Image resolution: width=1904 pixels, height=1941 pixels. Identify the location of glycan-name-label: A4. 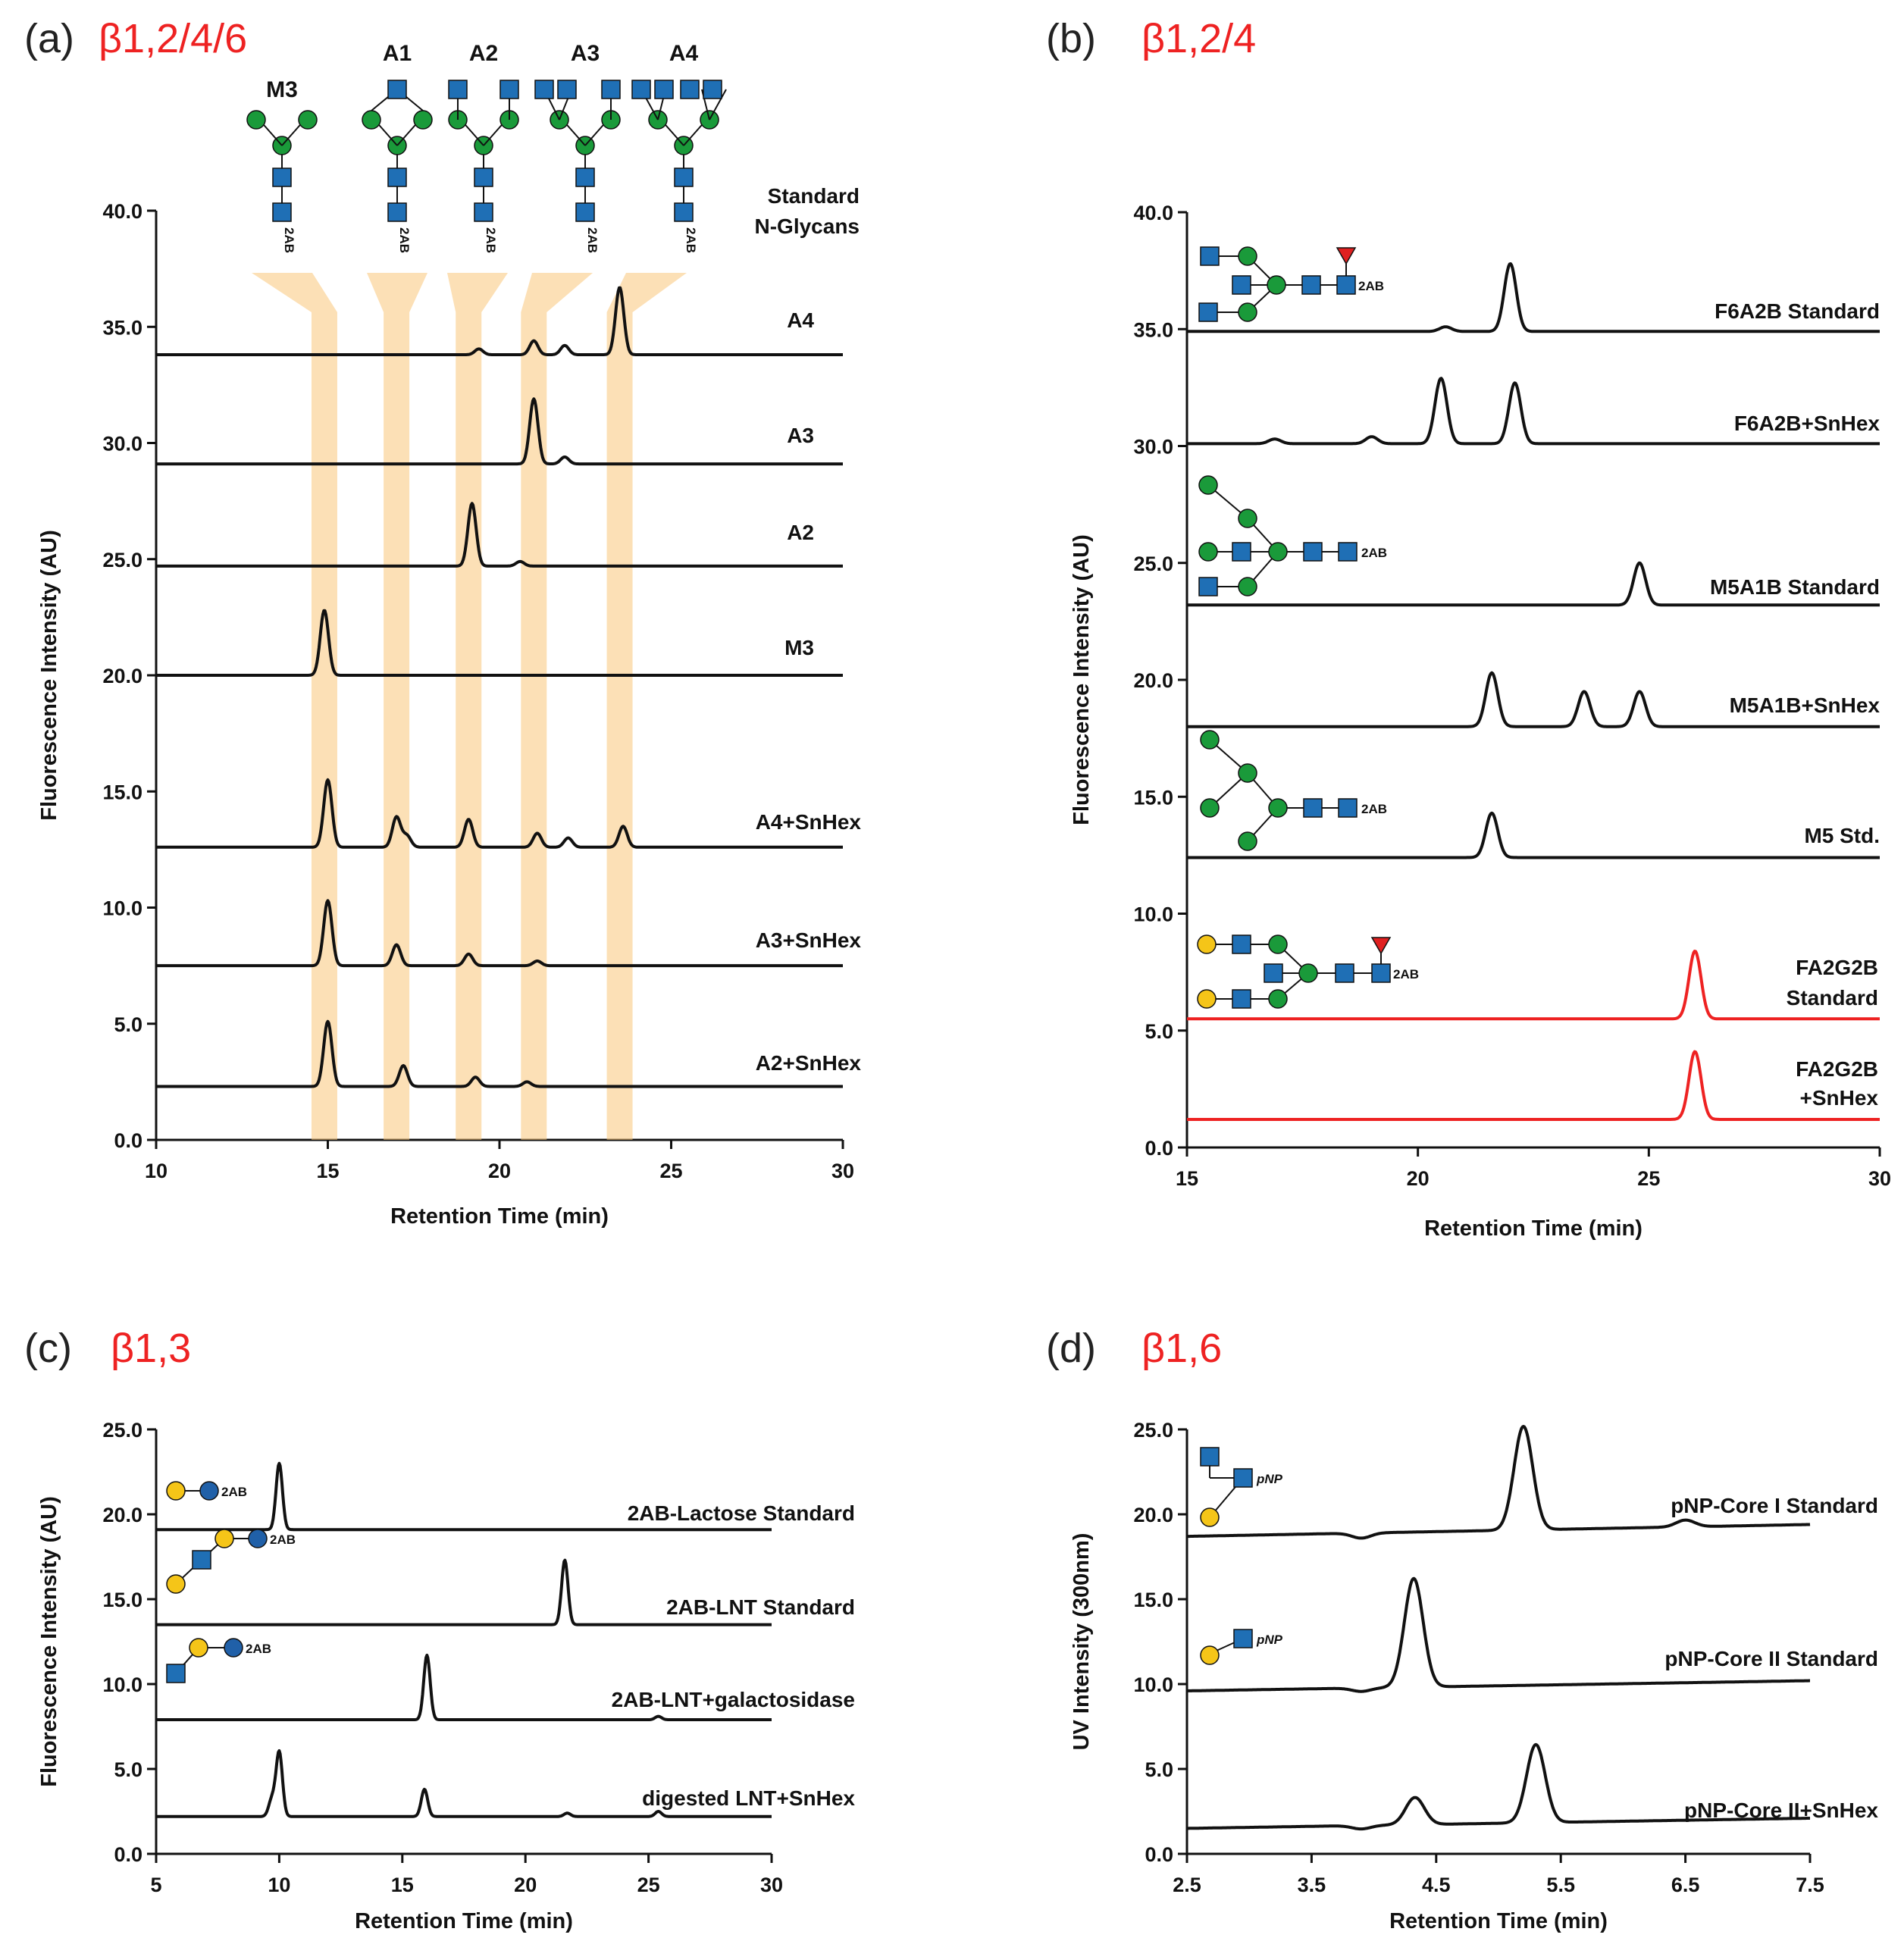
(684, 53).